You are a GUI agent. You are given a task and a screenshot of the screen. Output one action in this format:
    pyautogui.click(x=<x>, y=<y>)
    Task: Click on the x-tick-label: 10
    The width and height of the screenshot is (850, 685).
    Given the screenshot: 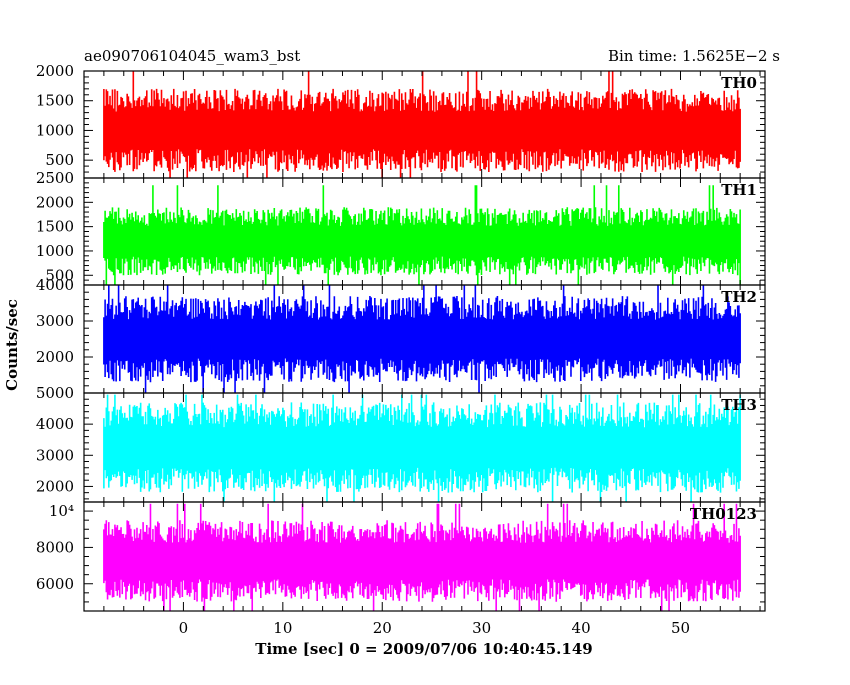 What is the action you would take?
    pyautogui.click(x=282, y=628)
    